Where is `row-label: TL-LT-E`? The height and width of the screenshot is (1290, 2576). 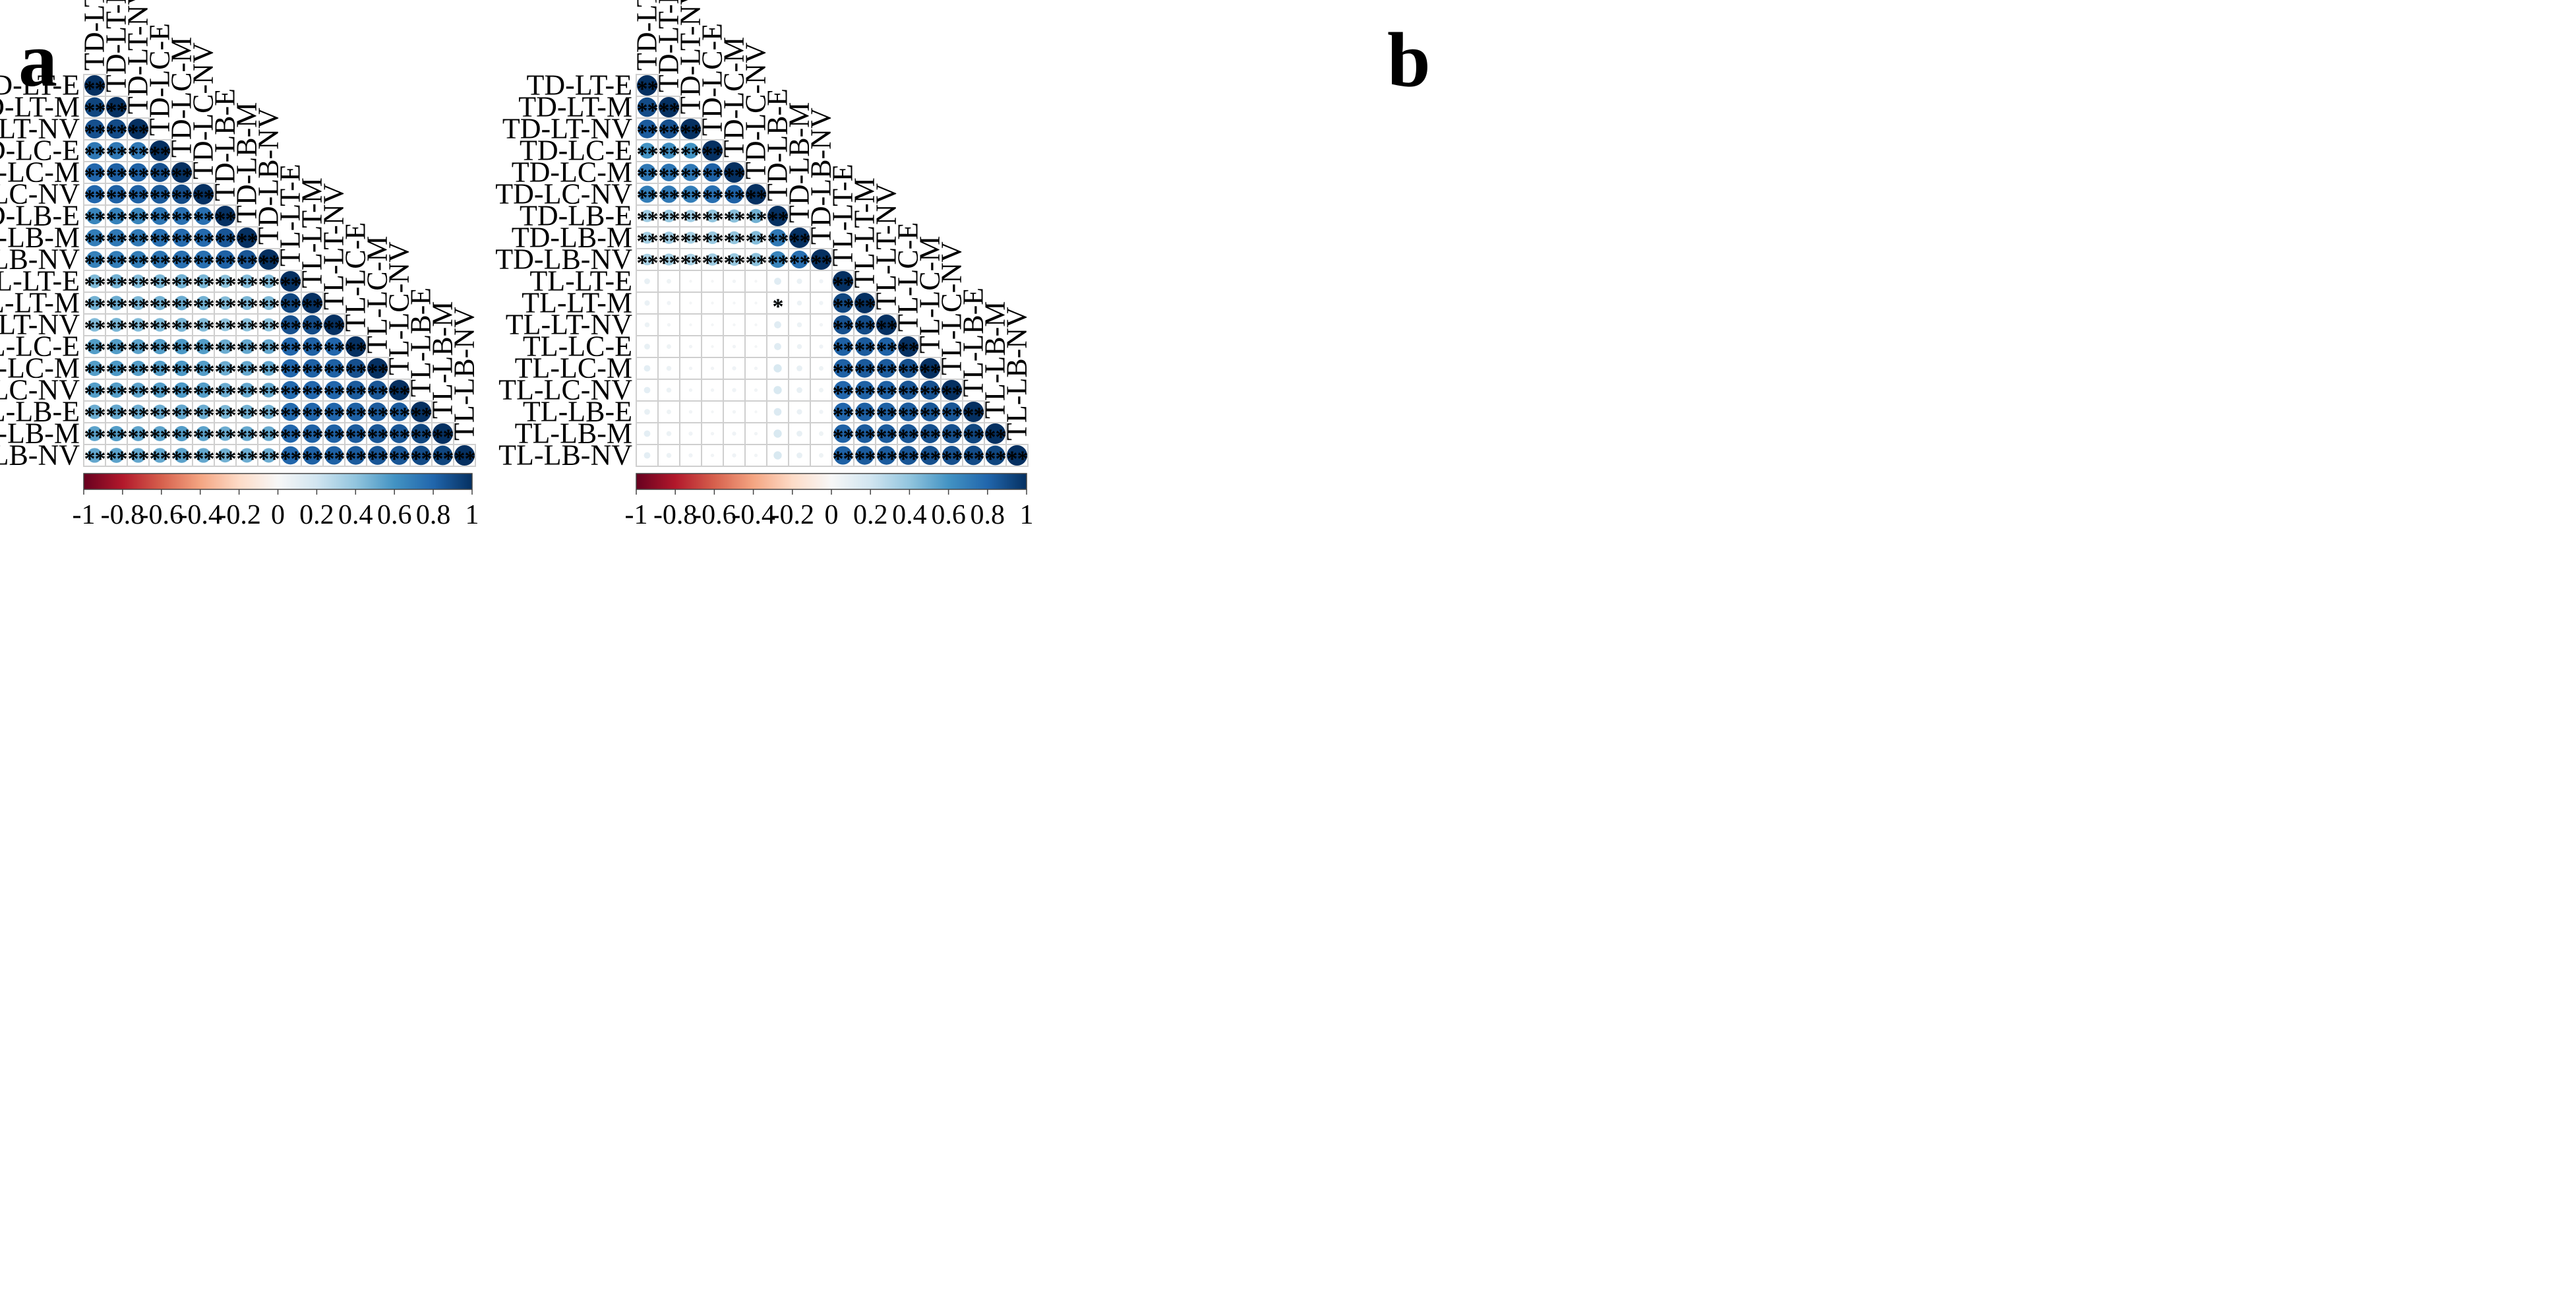
row-label: TL-LT-E is located at coordinates (40, 281).